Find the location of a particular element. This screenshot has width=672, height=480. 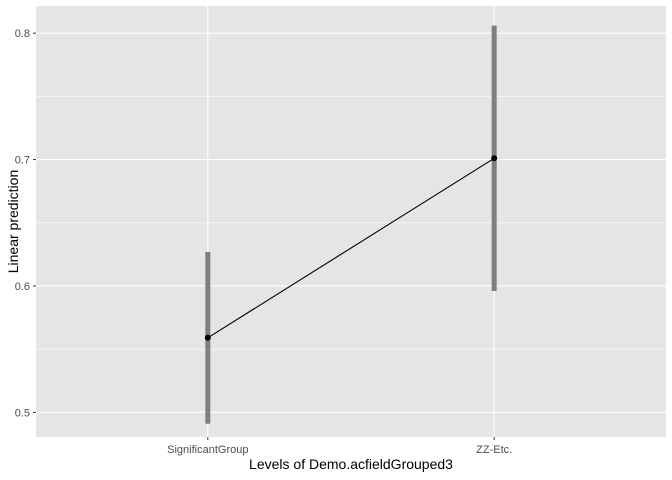

y-tick-label: 0.8 is located at coordinates (22, 34).